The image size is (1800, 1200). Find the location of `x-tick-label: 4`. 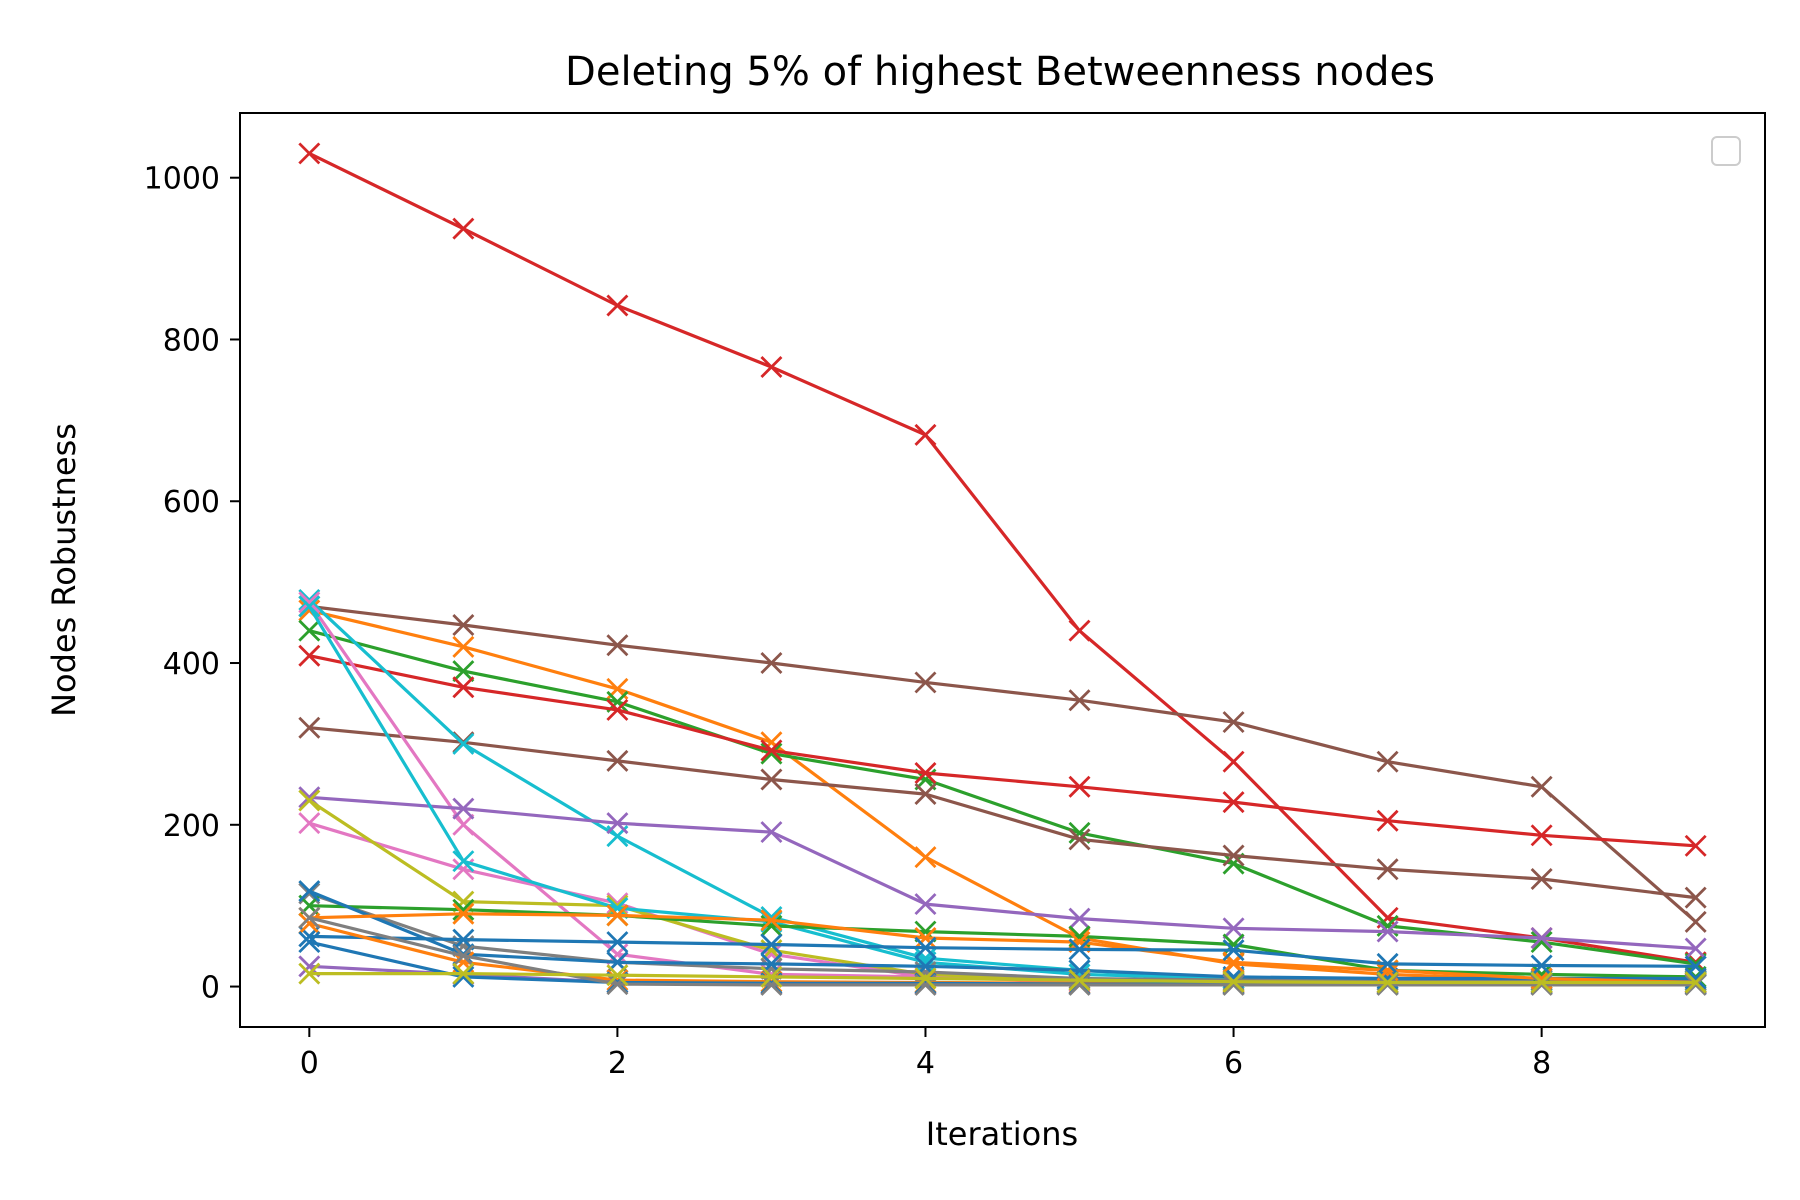

x-tick-label: 4 is located at coordinates (925, 1063).